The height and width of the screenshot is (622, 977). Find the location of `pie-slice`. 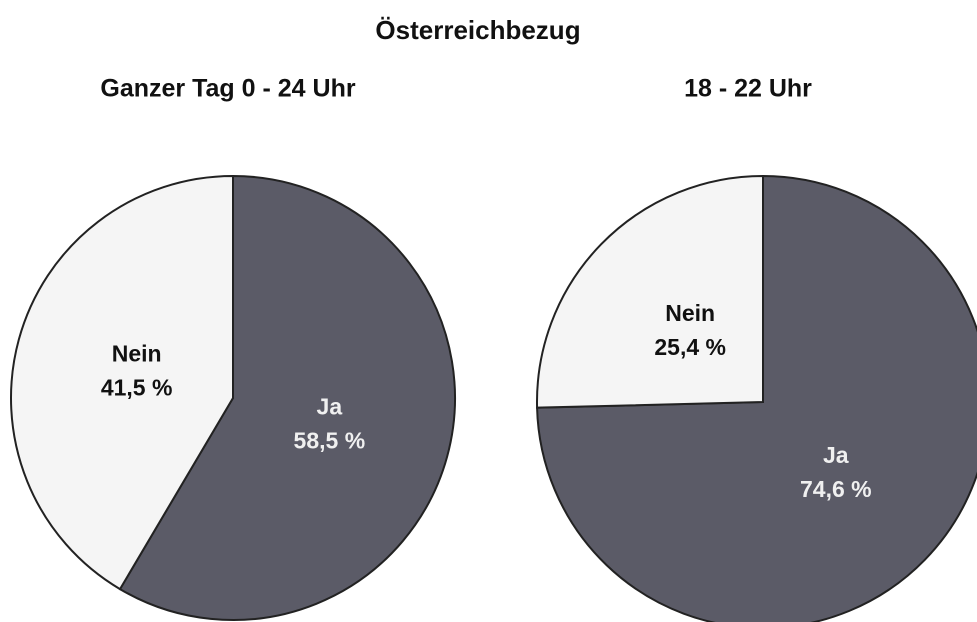

pie-slice is located at coordinates (650, 291).